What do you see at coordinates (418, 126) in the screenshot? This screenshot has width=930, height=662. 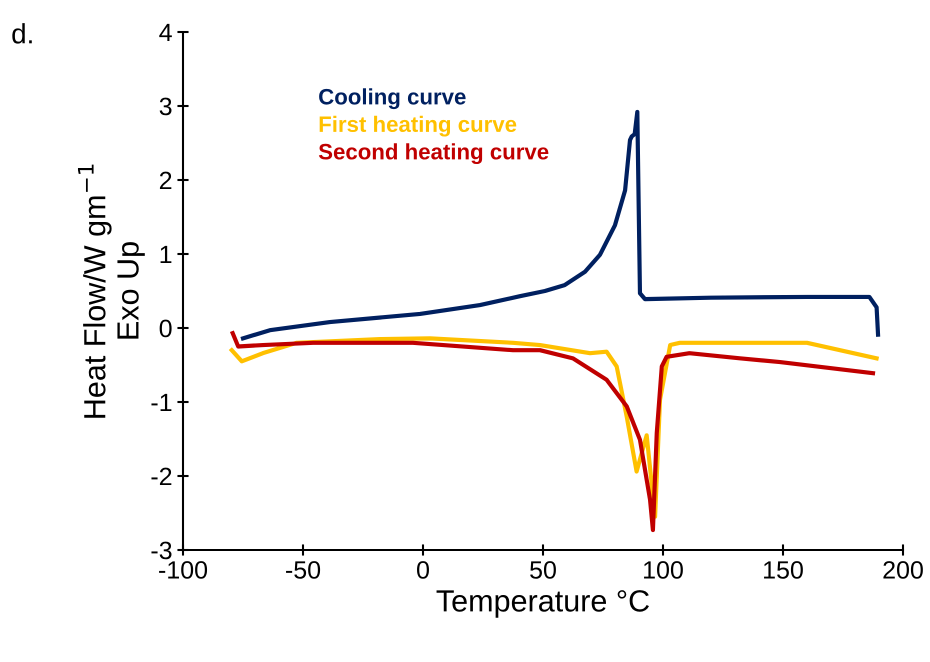 I see `text: First heating curve` at bounding box center [418, 126].